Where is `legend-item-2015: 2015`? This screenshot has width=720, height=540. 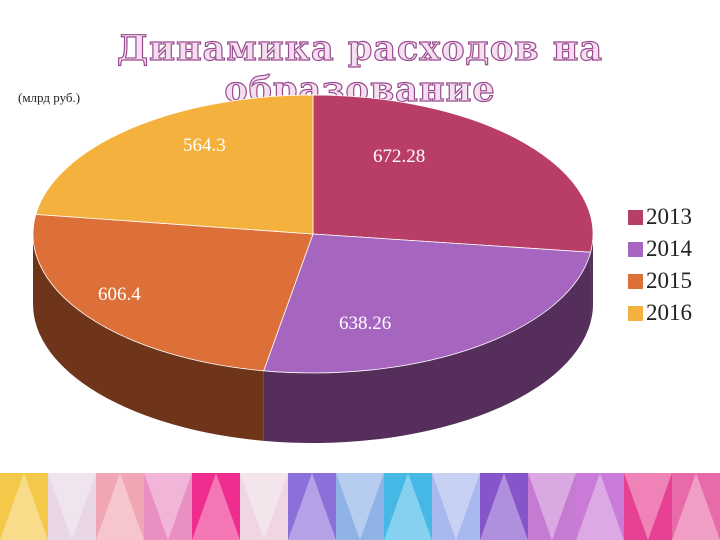 legend-item-2015: 2015 is located at coordinates (660, 281).